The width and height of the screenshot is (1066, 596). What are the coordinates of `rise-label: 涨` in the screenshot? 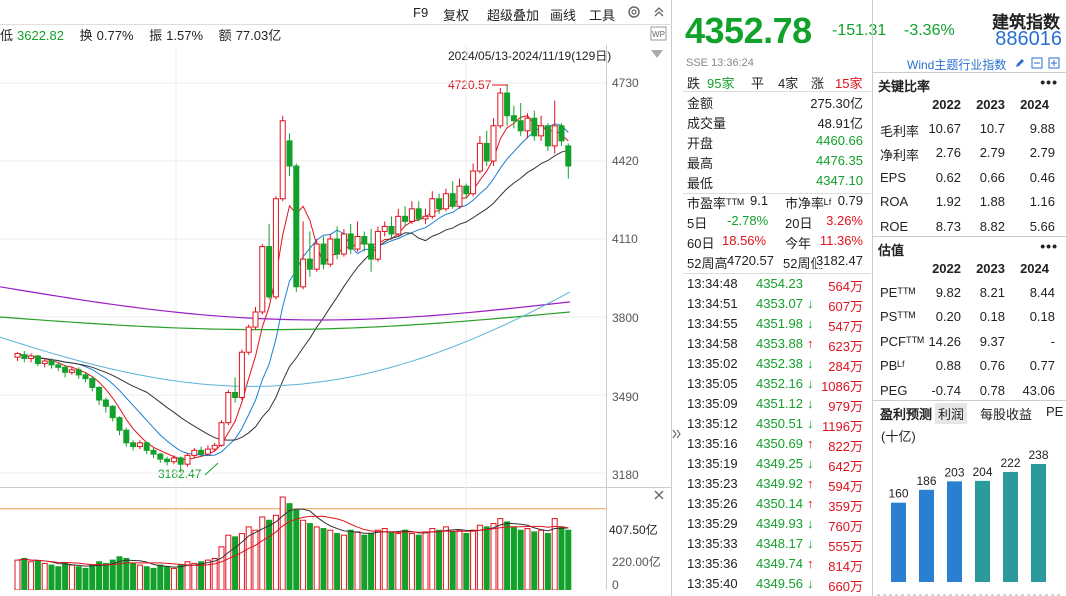 It's located at (818, 83).